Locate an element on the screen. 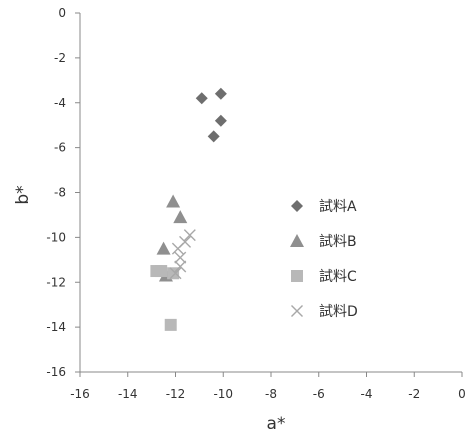  y-tick-label: -10 is located at coordinates (56, 237).